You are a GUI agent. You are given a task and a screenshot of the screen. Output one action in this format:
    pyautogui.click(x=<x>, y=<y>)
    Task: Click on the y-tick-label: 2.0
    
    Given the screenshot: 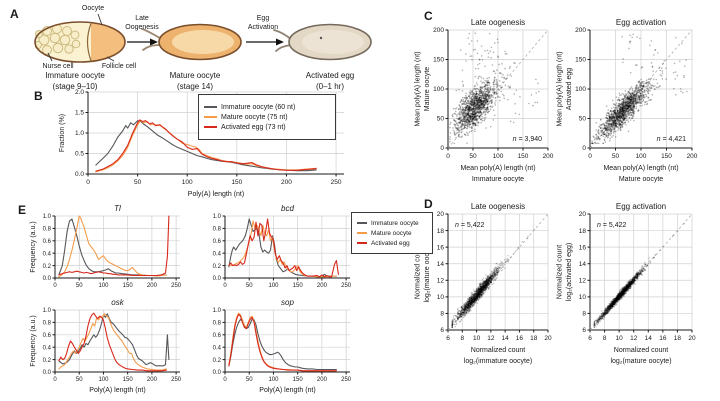 What is the action you would take?
    pyautogui.click(x=79, y=92)
    